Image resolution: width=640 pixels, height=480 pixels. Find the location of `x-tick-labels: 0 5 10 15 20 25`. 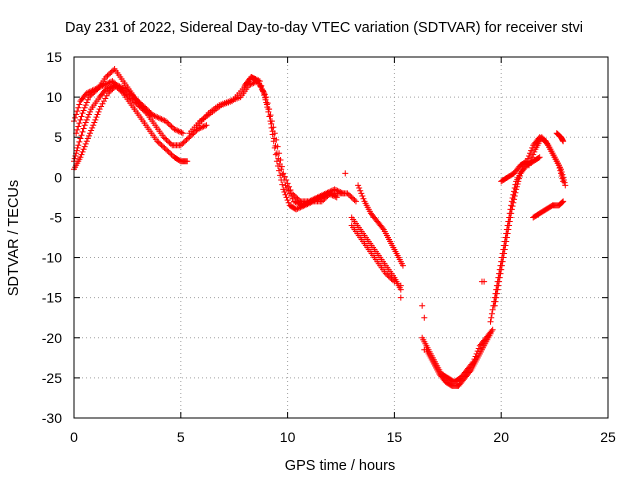

x-tick-labels: 0 5 10 15 20 25 is located at coordinates (343, 437).